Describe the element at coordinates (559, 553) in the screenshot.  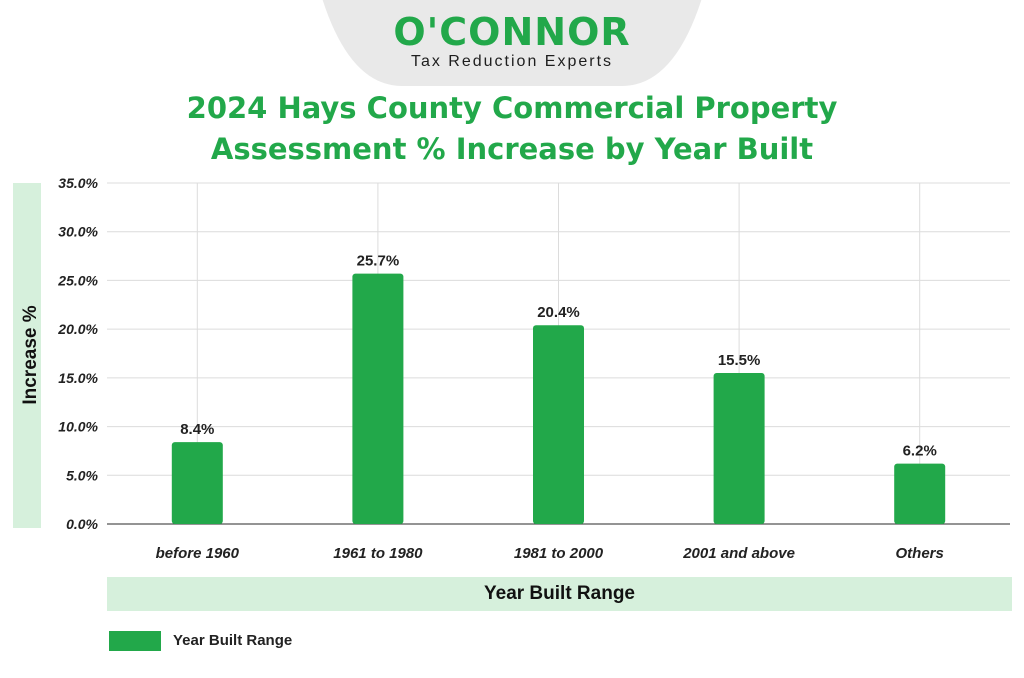
I see `x-tick-label: 1981 to 2000` at that location.